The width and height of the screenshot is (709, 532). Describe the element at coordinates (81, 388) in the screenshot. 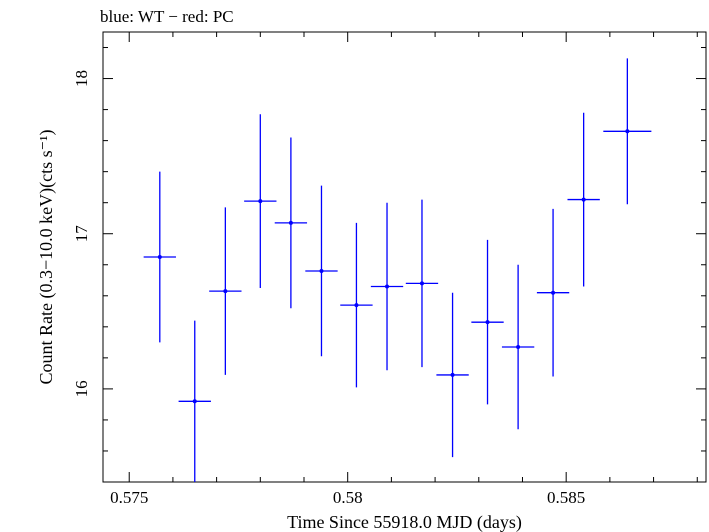

I see `y-tick-label: 16` at that location.